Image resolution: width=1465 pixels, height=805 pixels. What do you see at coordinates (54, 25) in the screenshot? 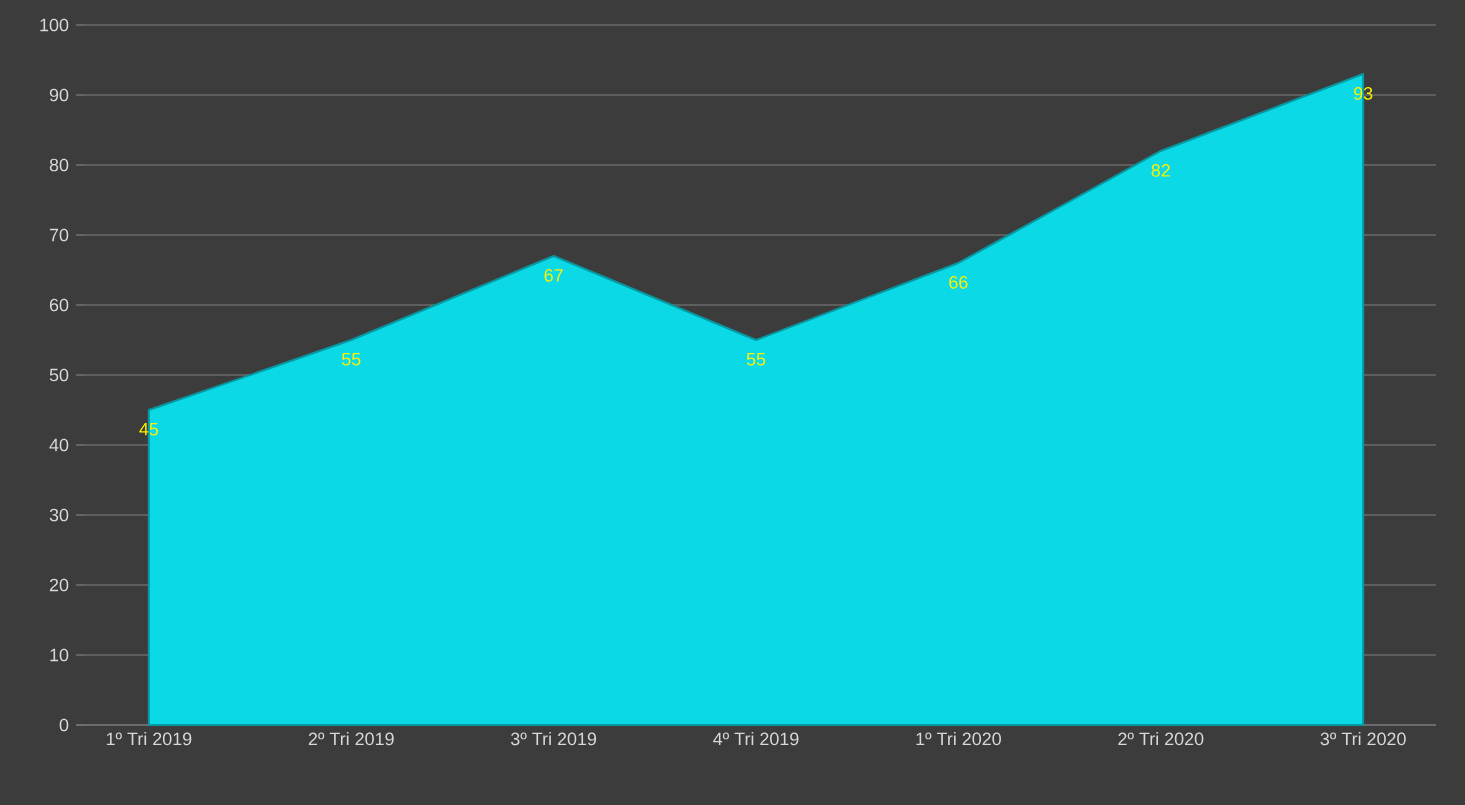
I see `y-tick-label: 100` at bounding box center [54, 25].